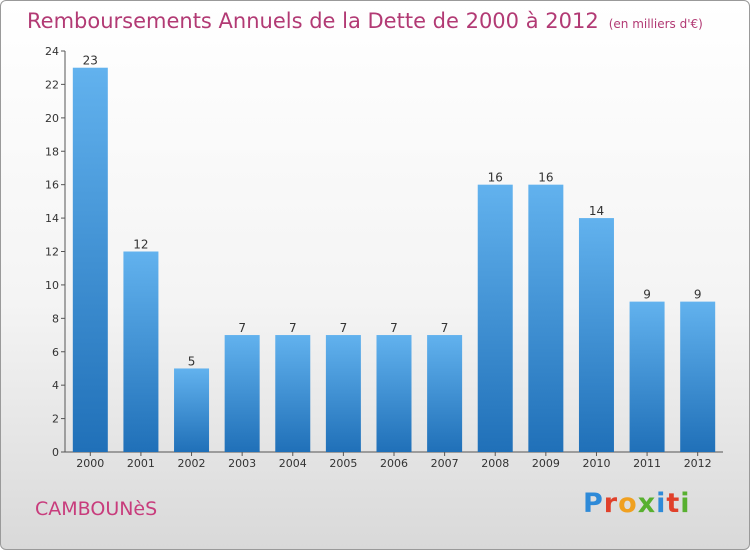  What do you see at coordinates (52, 51) in the screenshot?
I see `y-tick-label: 24` at bounding box center [52, 51].